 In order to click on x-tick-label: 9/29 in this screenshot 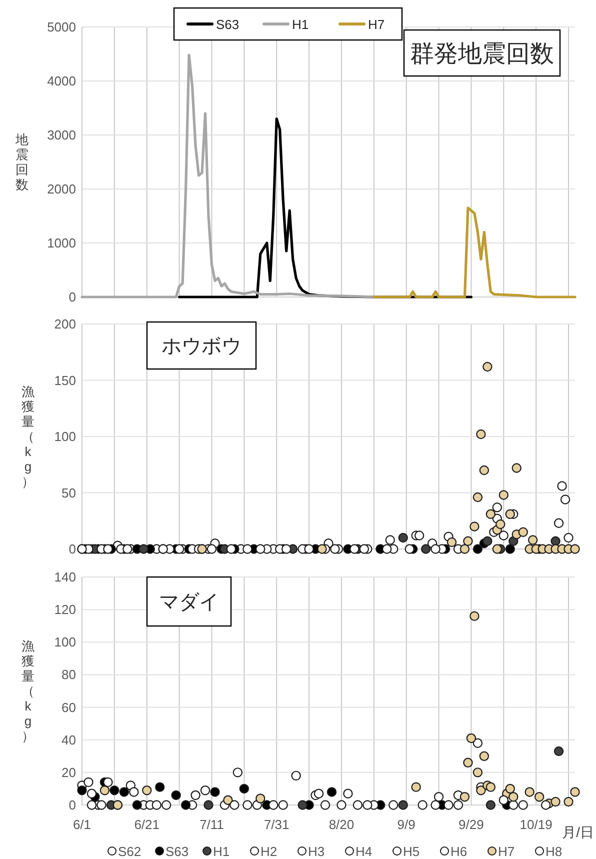, I will do `click(471, 824)`.